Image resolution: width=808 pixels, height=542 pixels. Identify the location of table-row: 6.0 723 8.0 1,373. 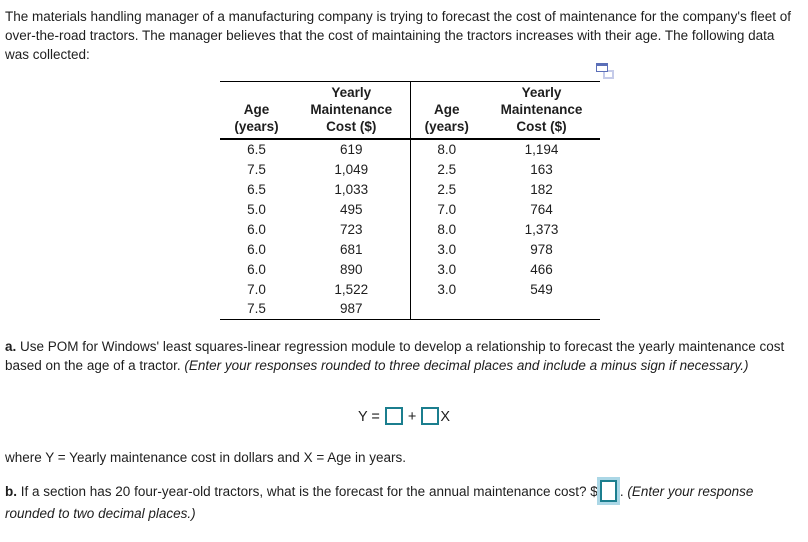
(410, 229).